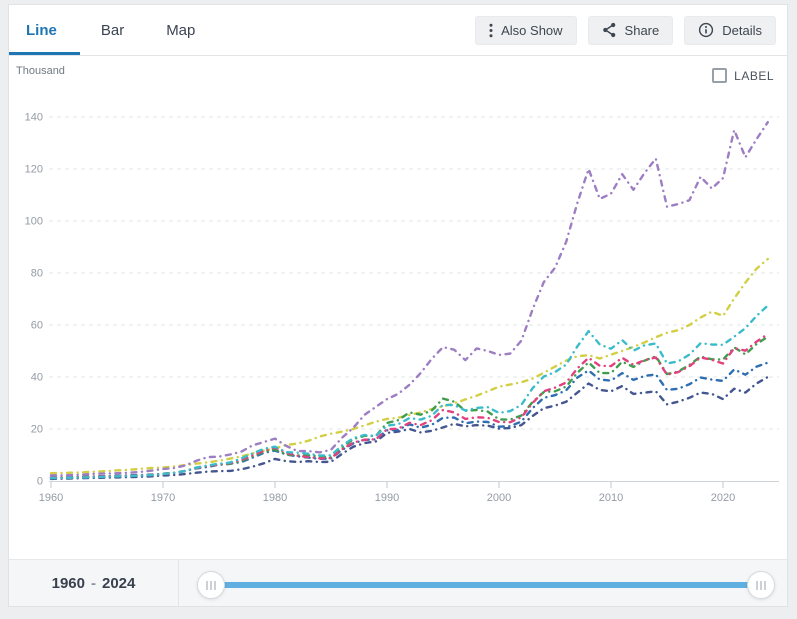 This screenshot has height=619, width=797. Describe the element at coordinates (398, 30) in the screenshot. I see `header-bar: Line Bar Map Also Show` at that location.